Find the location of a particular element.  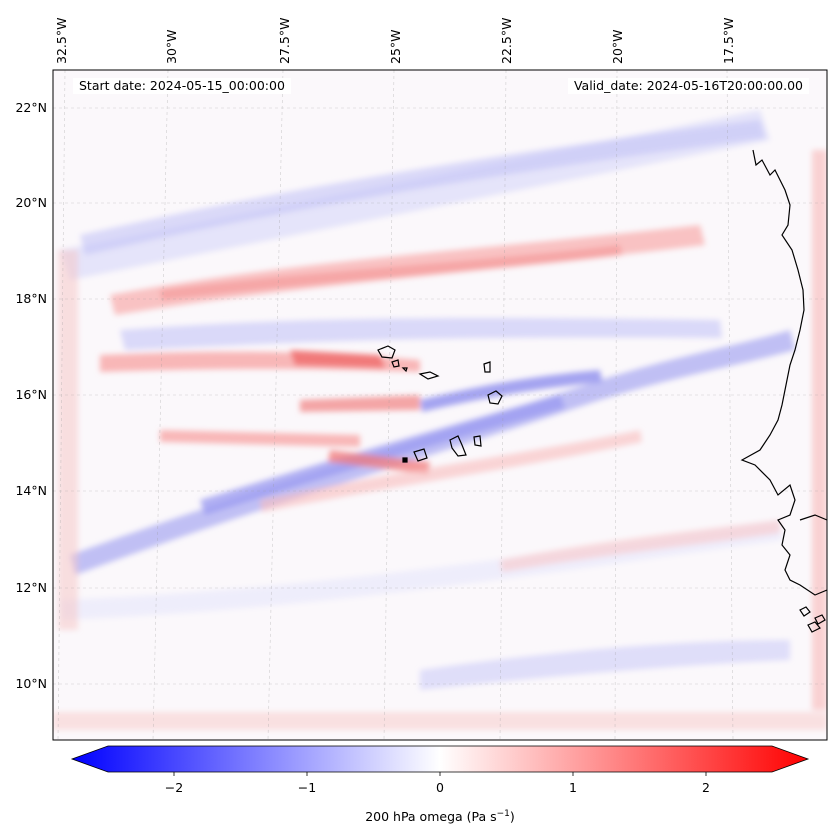

island-sao-vicente is located at coordinates (395, 363).